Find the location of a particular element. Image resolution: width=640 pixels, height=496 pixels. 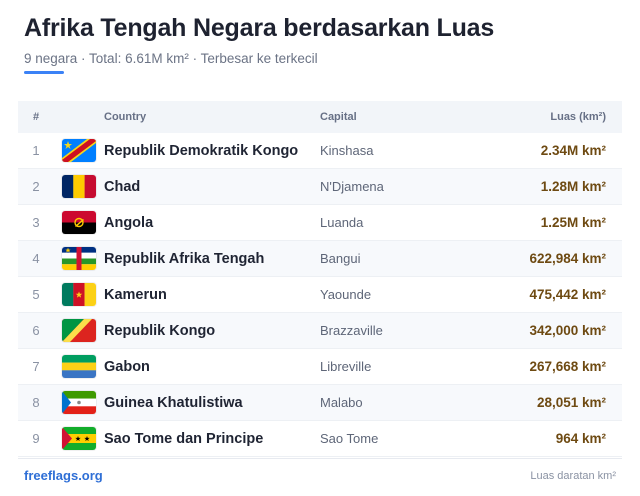

country-name: Republik Afrika Tengah is located at coordinates (184, 258).